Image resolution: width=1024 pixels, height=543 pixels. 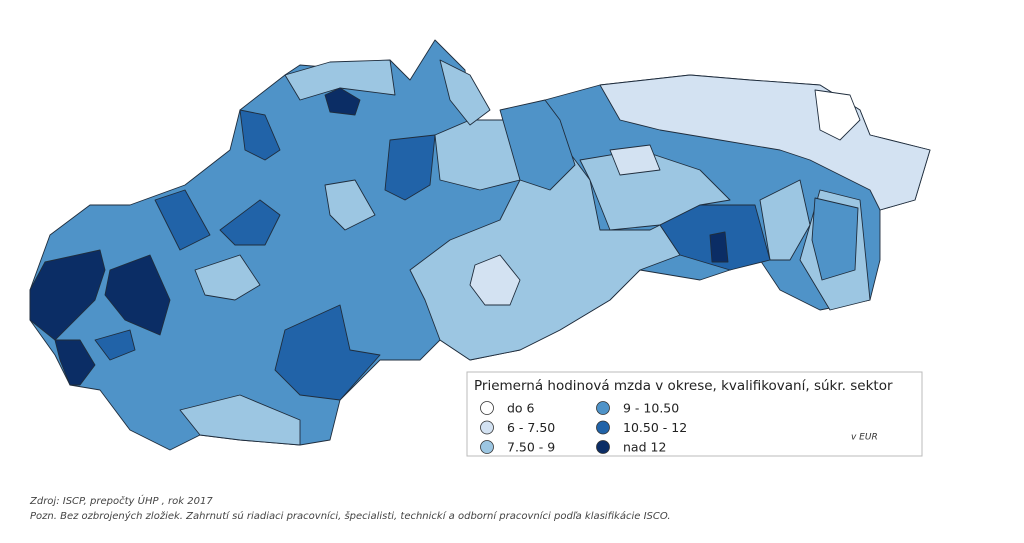 I want to click on legend-label: 9 - 10.50, so click(x=651, y=408).